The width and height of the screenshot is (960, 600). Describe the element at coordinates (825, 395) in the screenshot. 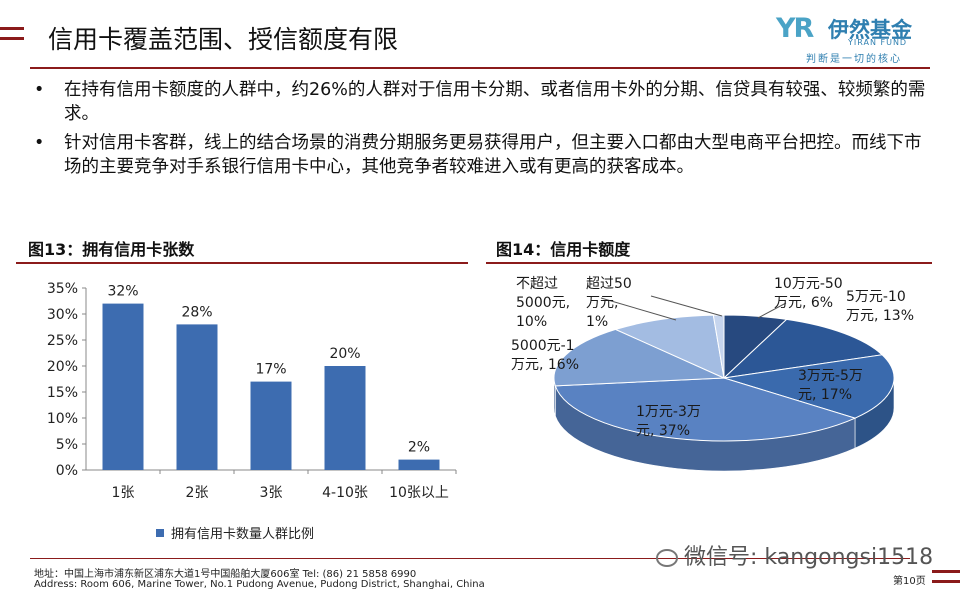

I see `pie-slice-label: 元, 17%` at that location.